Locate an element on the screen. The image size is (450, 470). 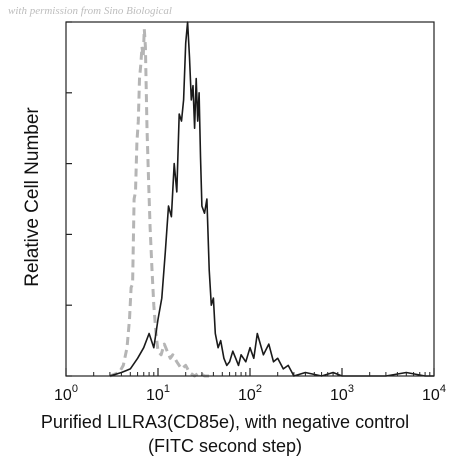
x-tick-label: 10³ is located at coordinates (342, 393).